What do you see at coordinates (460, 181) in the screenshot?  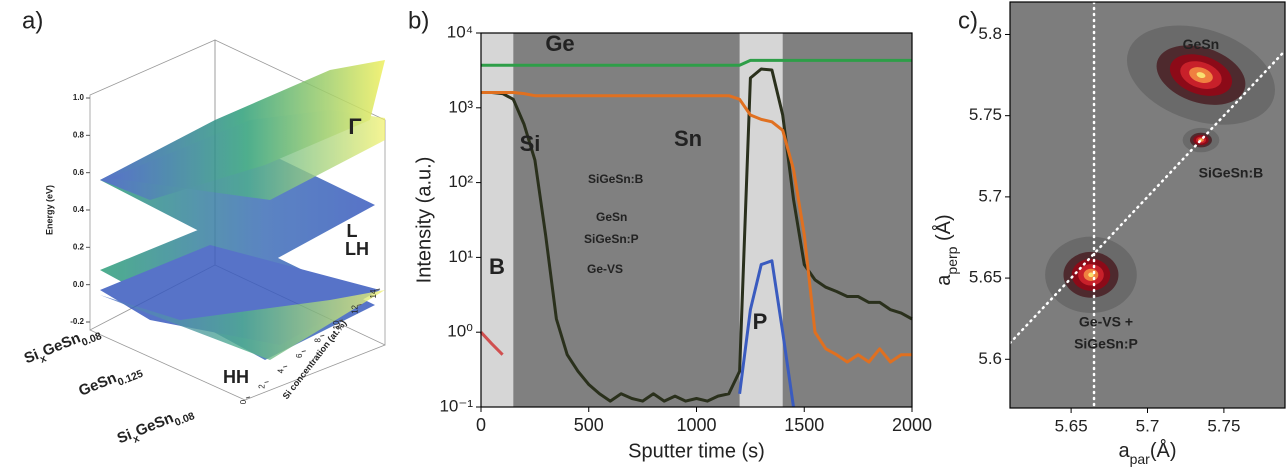 I see `y-tick-label: 10²` at bounding box center [460, 181].